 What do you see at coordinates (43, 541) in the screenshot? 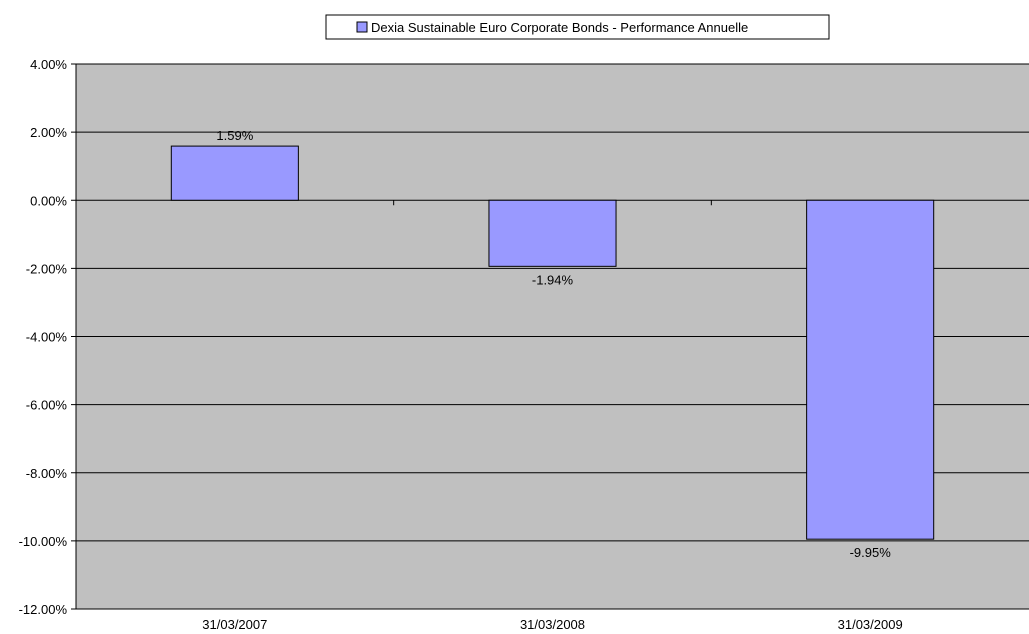
I see `y-tick-label: -10.00%` at bounding box center [43, 541].